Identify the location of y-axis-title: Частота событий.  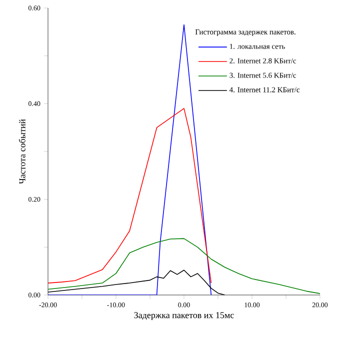
(22, 151).